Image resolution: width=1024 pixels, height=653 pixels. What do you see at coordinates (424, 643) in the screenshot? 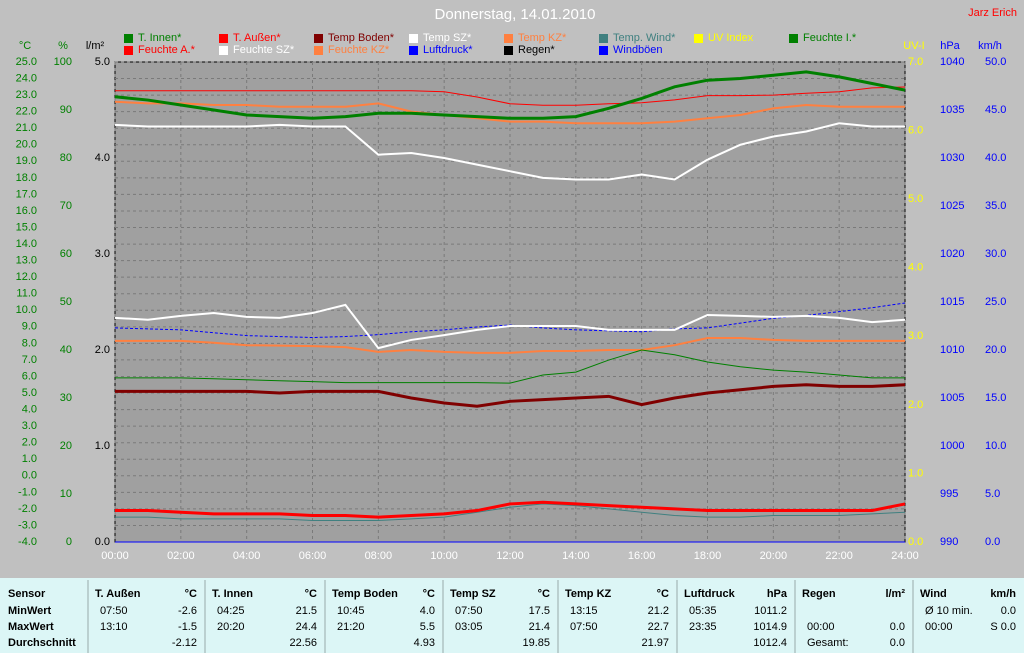
I see `cell-value: 4.93` at bounding box center [424, 643].